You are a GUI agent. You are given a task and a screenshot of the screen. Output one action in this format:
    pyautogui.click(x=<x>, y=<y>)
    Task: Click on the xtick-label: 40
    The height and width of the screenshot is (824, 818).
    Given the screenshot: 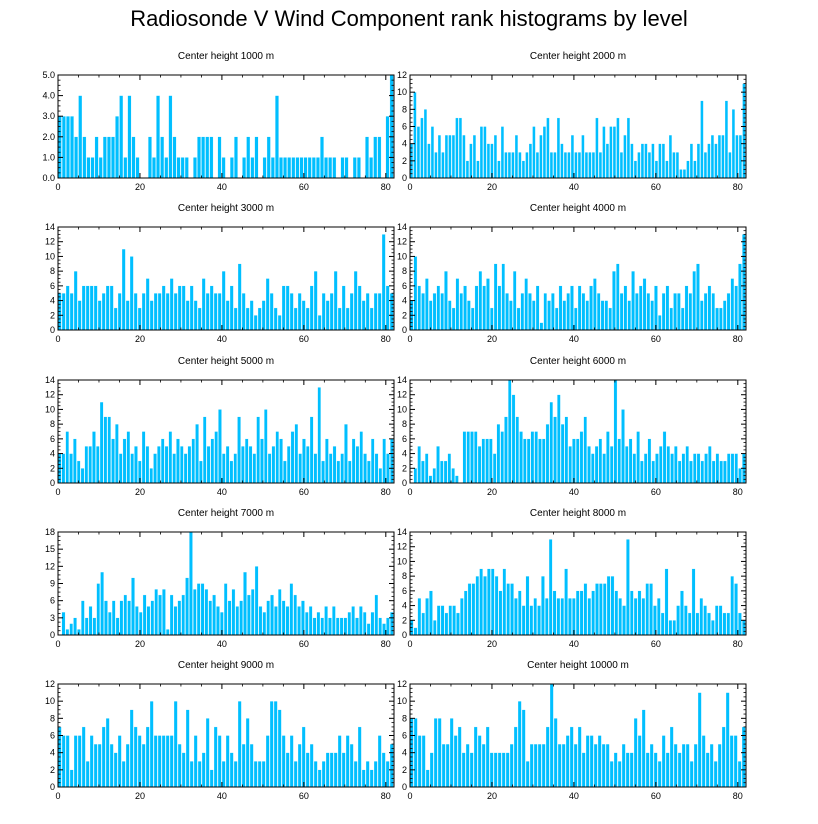 What is the action you would take?
    pyautogui.click(x=574, y=339)
    